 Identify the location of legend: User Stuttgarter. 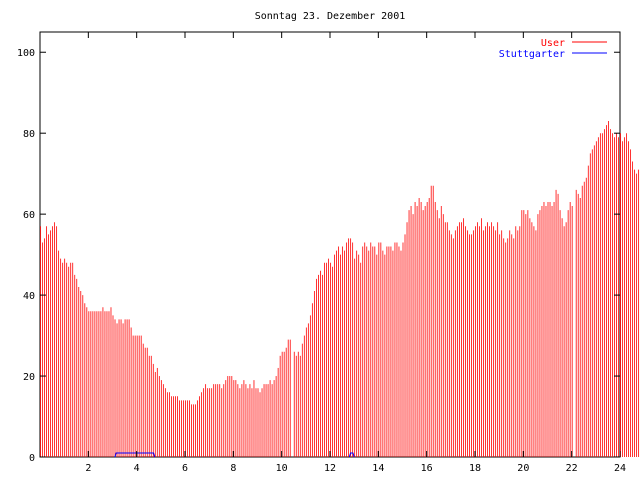
(553, 49).